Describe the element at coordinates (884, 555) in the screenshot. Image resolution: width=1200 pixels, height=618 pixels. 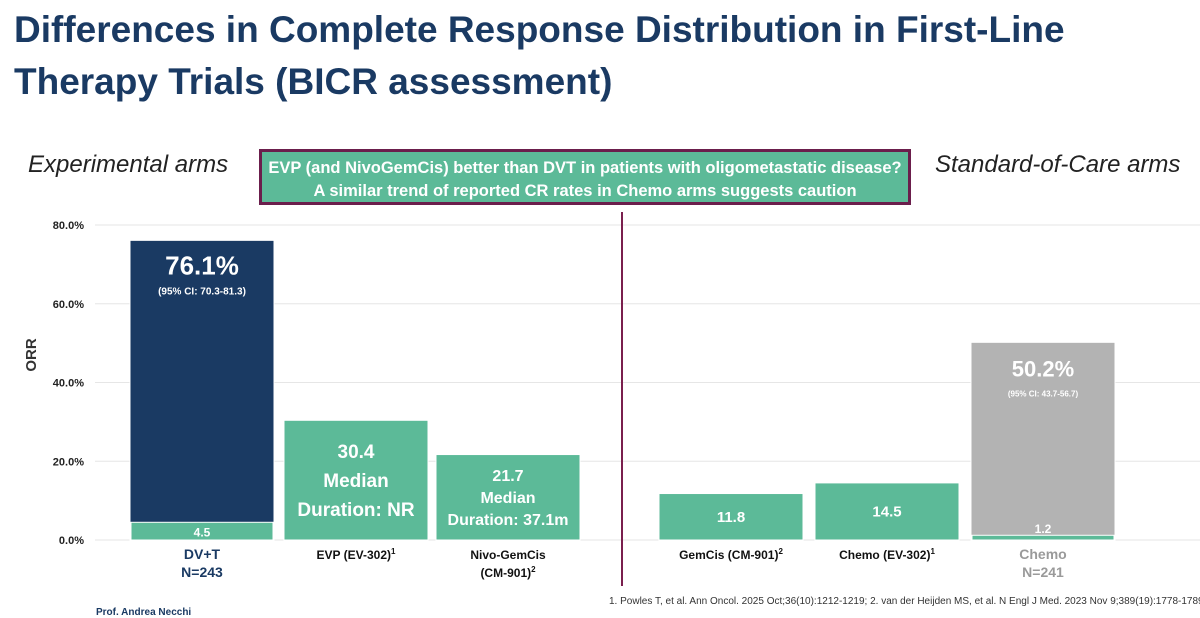
I see `x-tick-label-text: Chemo (EV-302)` at that location.